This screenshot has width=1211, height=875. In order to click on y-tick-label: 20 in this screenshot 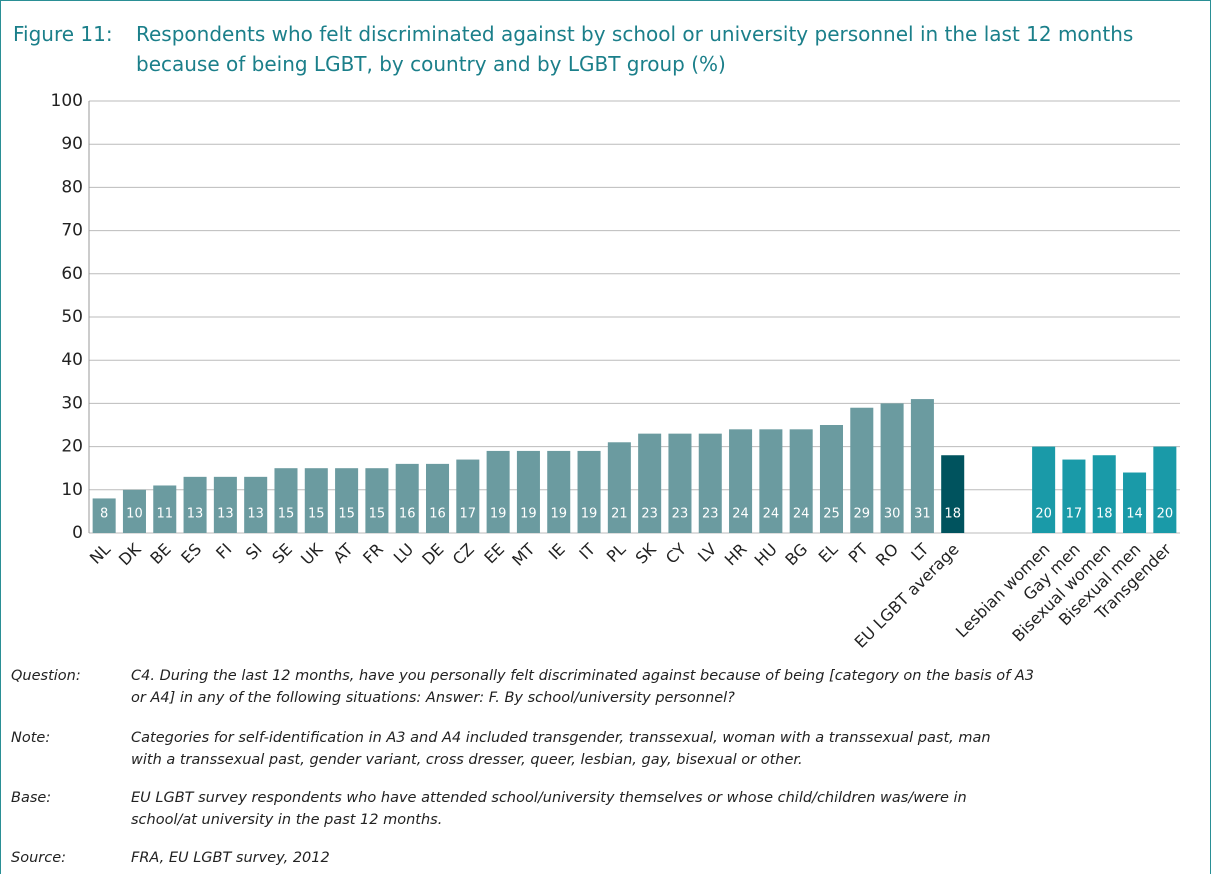, I will do `click(72, 447)`.